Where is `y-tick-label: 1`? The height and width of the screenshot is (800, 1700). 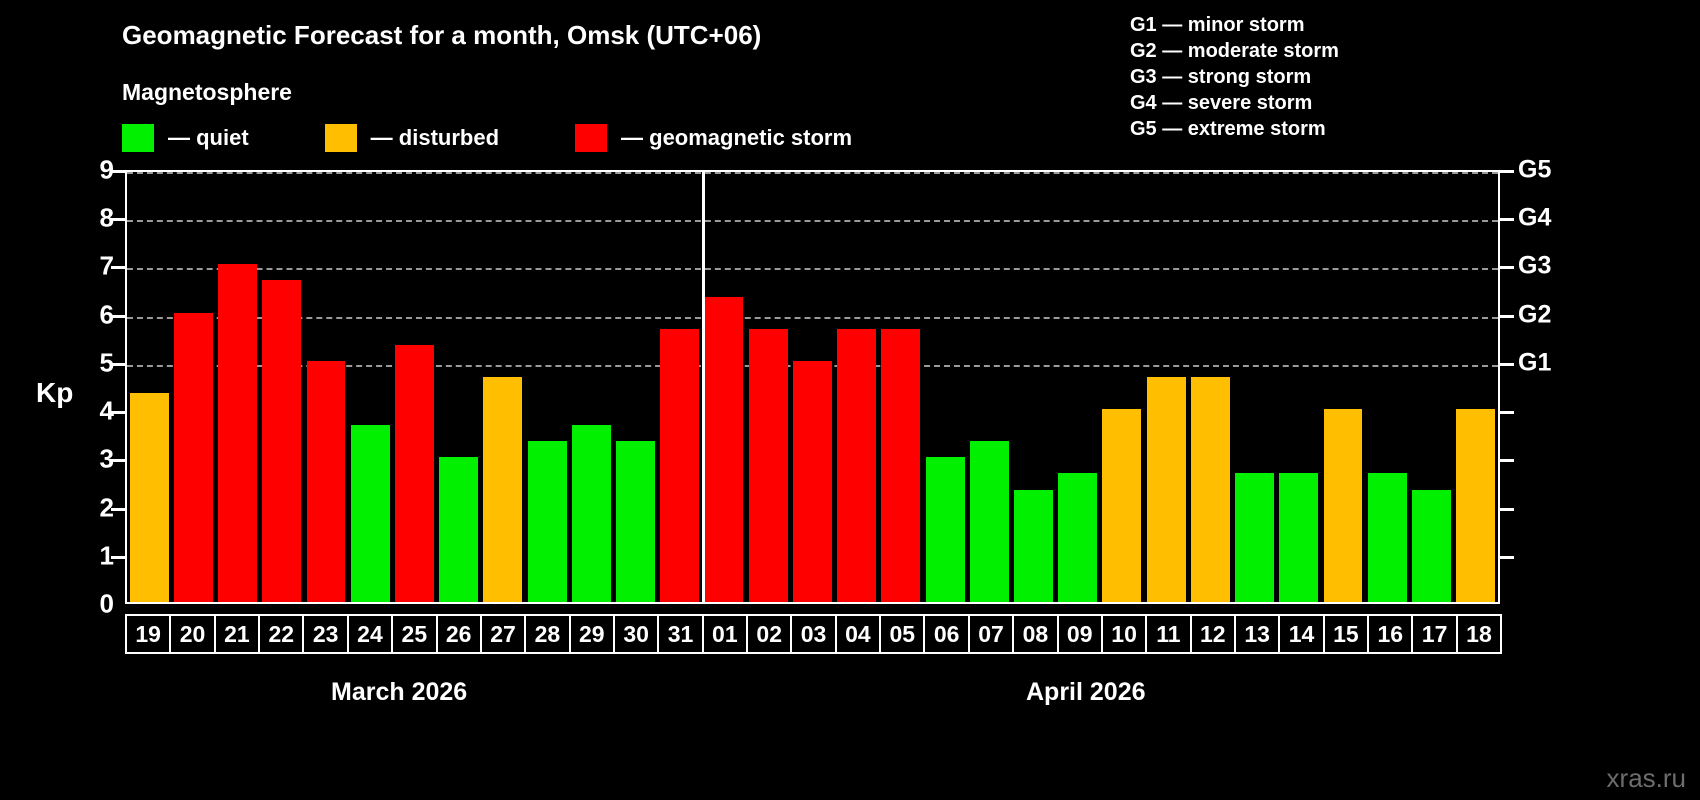 y-tick-label: 1 is located at coordinates (106, 555).